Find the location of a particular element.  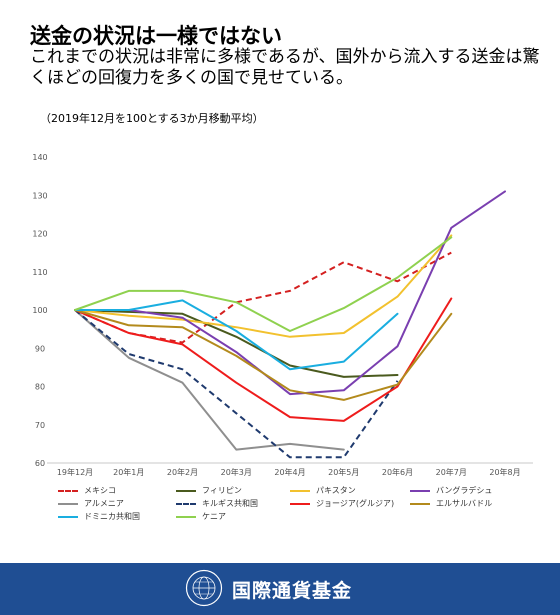

y-tick-label: 120 is located at coordinates (39, 234).